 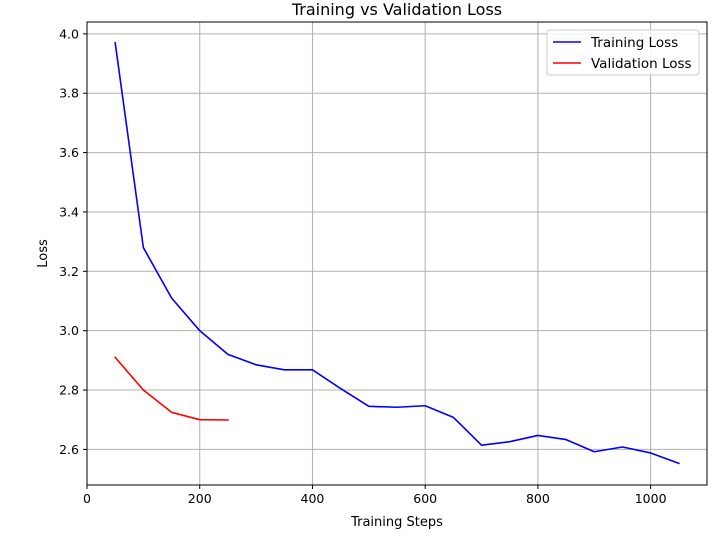 What do you see at coordinates (171, 388) in the screenshot?
I see `series-line-validation-loss` at bounding box center [171, 388].